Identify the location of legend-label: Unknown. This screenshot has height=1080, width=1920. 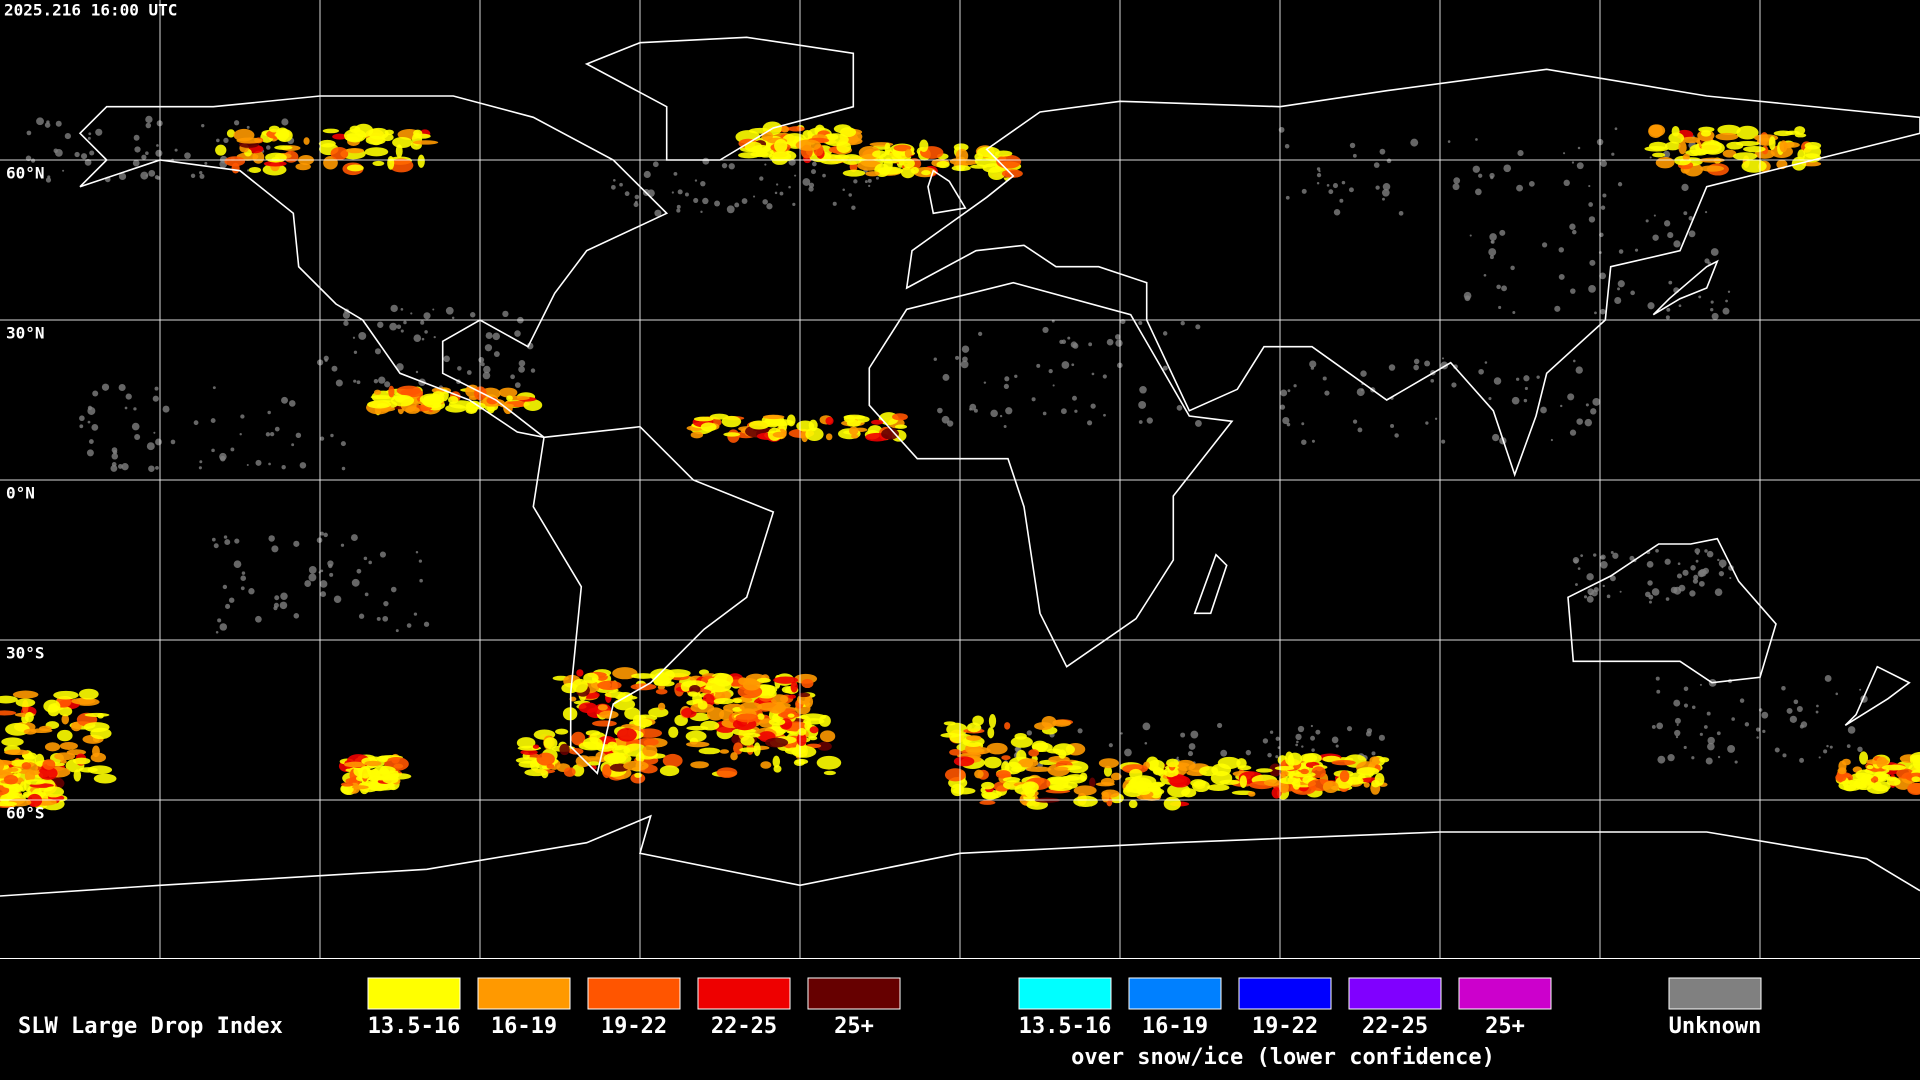
(1715, 1026).